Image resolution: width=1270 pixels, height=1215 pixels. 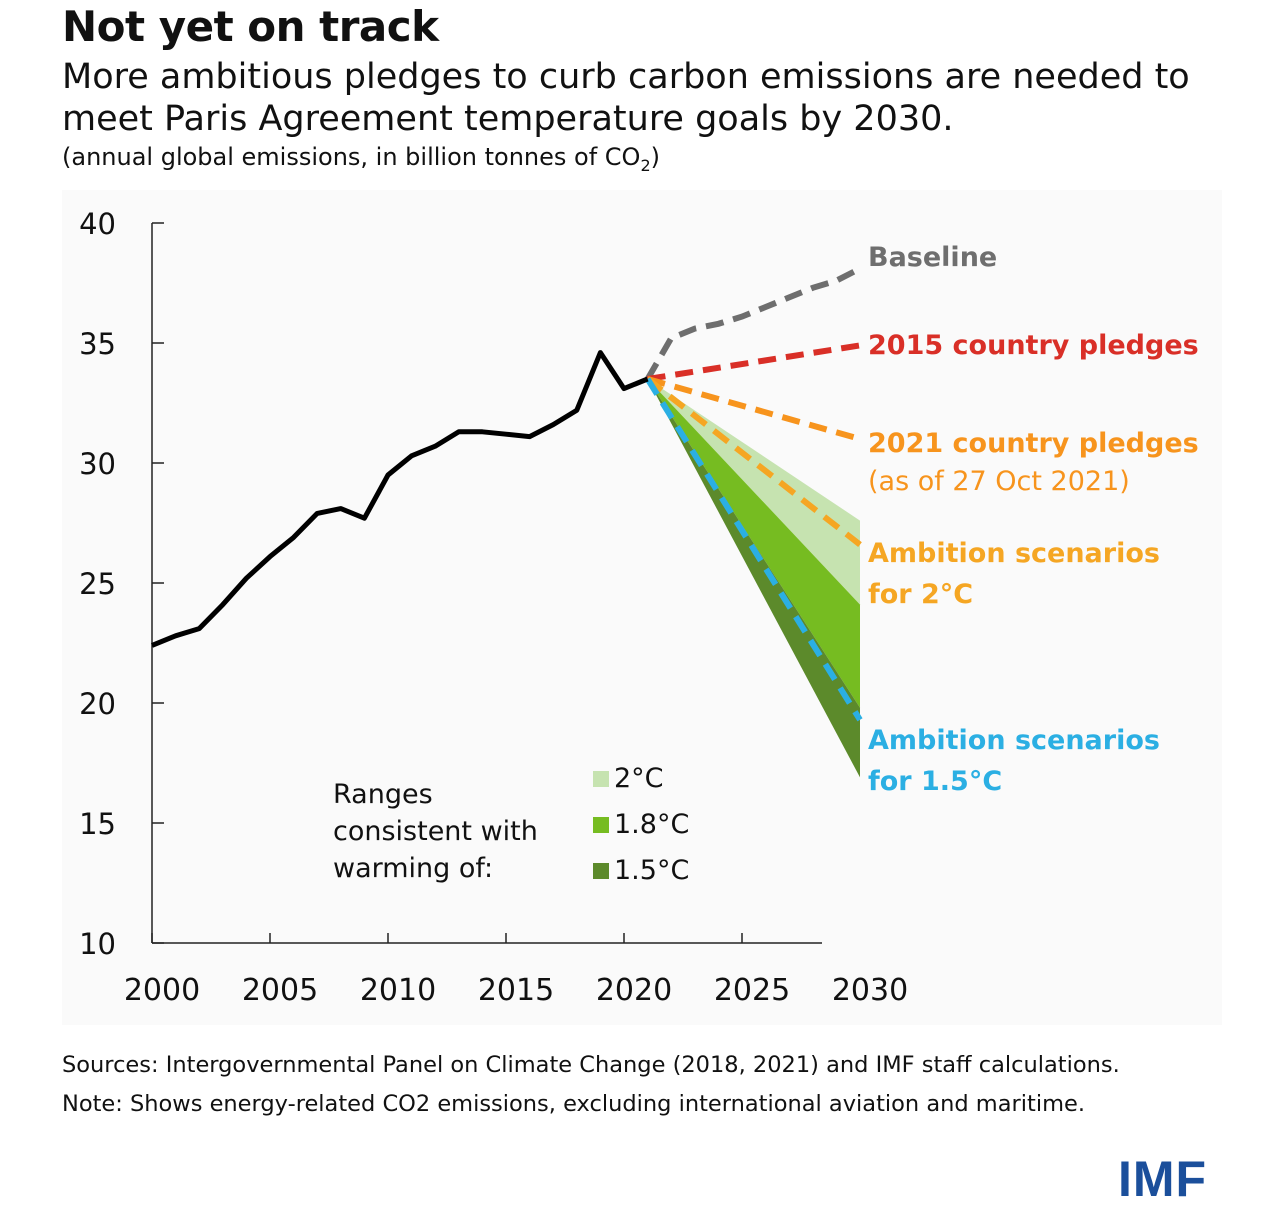 I want to click on imf-logo: IMF, so click(x=1163, y=1179).